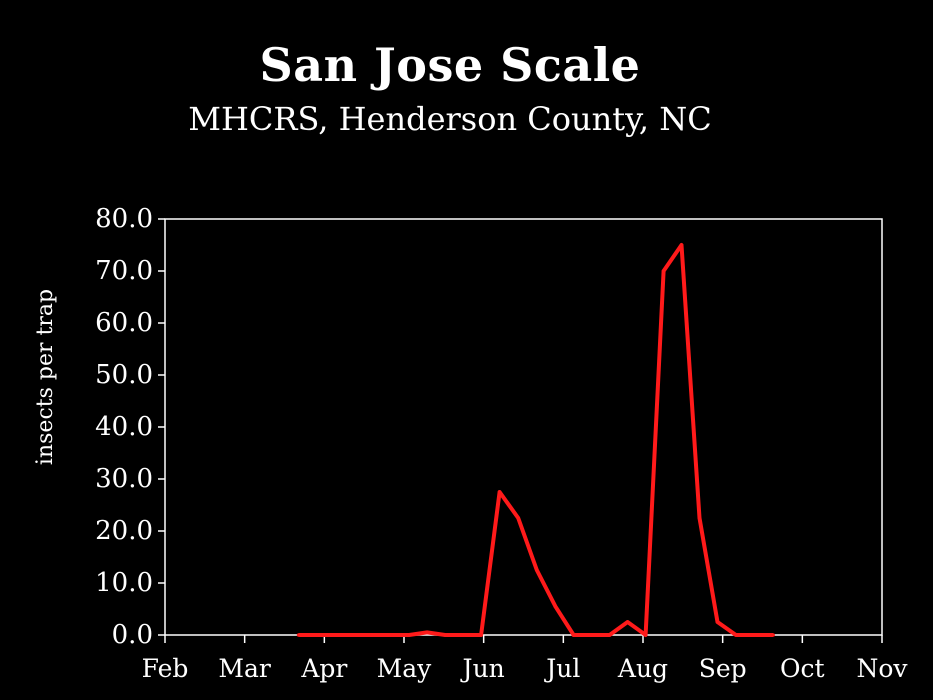 The height and width of the screenshot is (700, 933). Describe the element at coordinates (124, 375) in the screenshot. I see `y-tick-label: 50.0` at that location.